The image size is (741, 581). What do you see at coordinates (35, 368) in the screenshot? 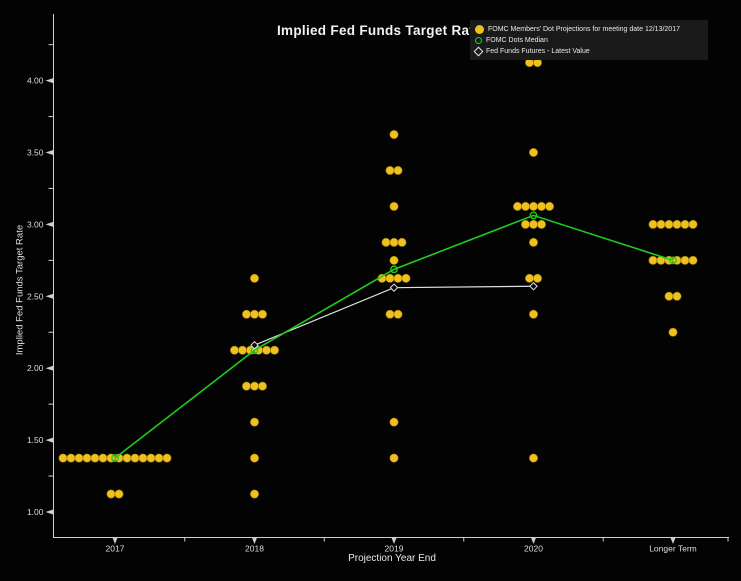
I see `y-tick-label: 2.00` at bounding box center [35, 368].